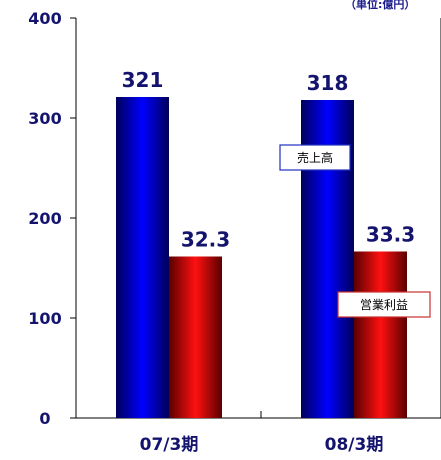 The image size is (441, 460). What do you see at coordinates (143, 80) in the screenshot?
I see `data-label-sales-1: 321` at bounding box center [143, 80].